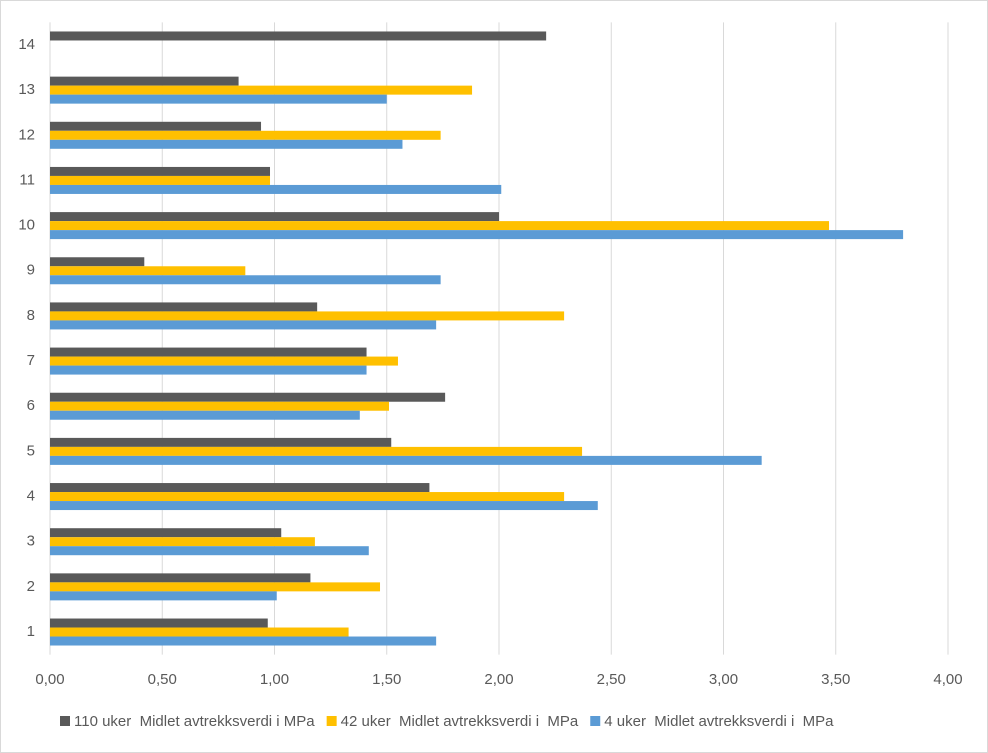  I want to click on y-tick-label: 2, so click(31, 586).